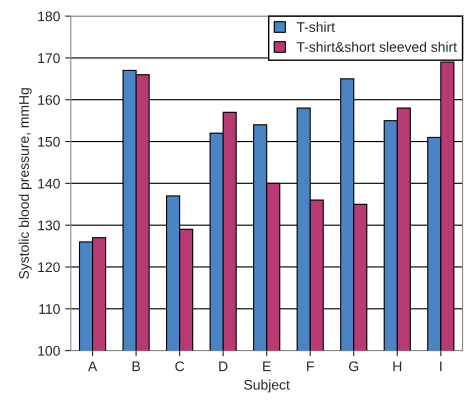  What do you see at coordinates (136, 367) in the screenshot?
I see `x-tick-label: B` at bounding box center [136, 367].